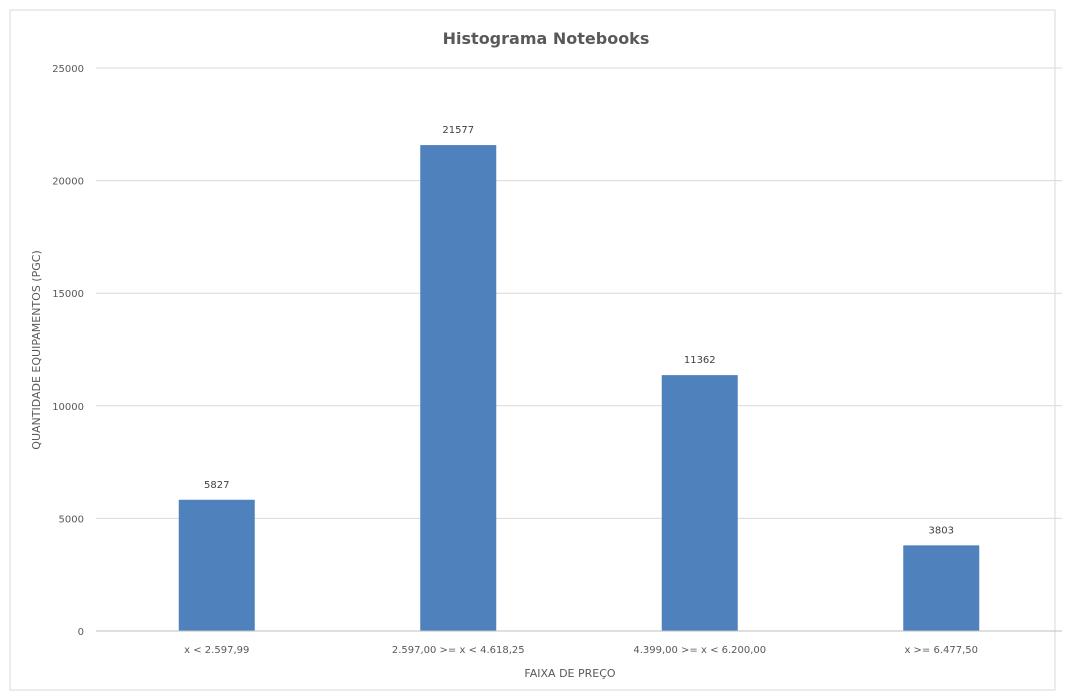 Image resolution: width=1065 pixels, height=694 pixels. What do you see at coordinates (458, 650) in the screenshot?
I see `x-tick-label: 2.597,00 >= x < 4.618,25` at bounding box center [458, 650].